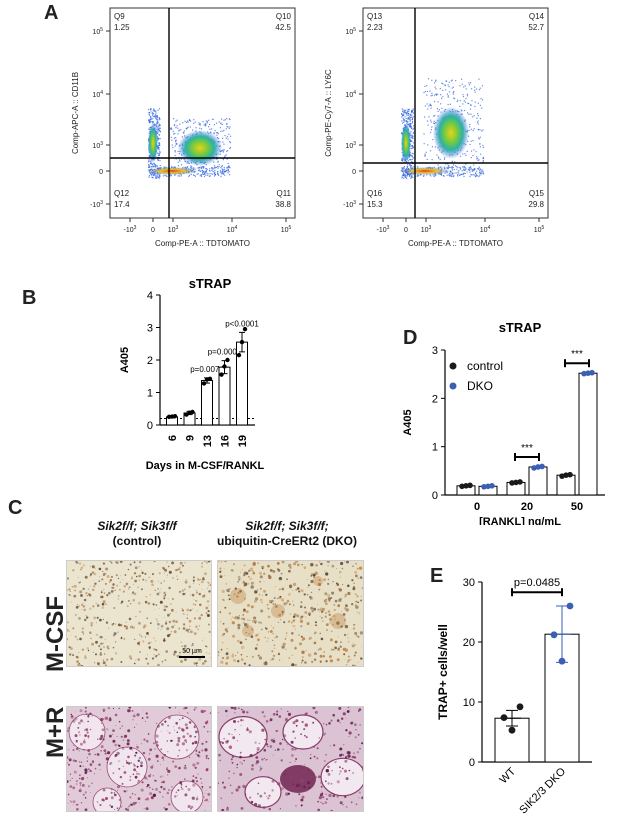 The width and height of the screenshot is (617, 829). What do you see at coordinates (375, 204) in the screenshot?
I see `quadrant-value-bl: 15.3` at bounding box center [375, 204].